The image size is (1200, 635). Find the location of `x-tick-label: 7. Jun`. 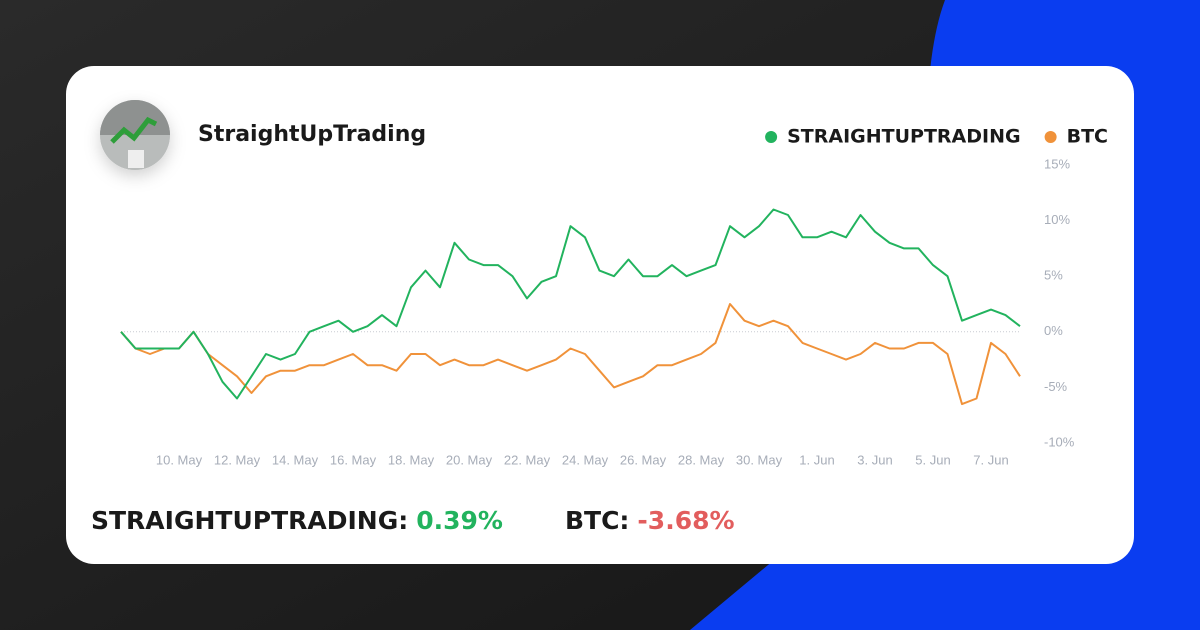

x-tick-label: 7. Jun is located at coordinates (990, 459).